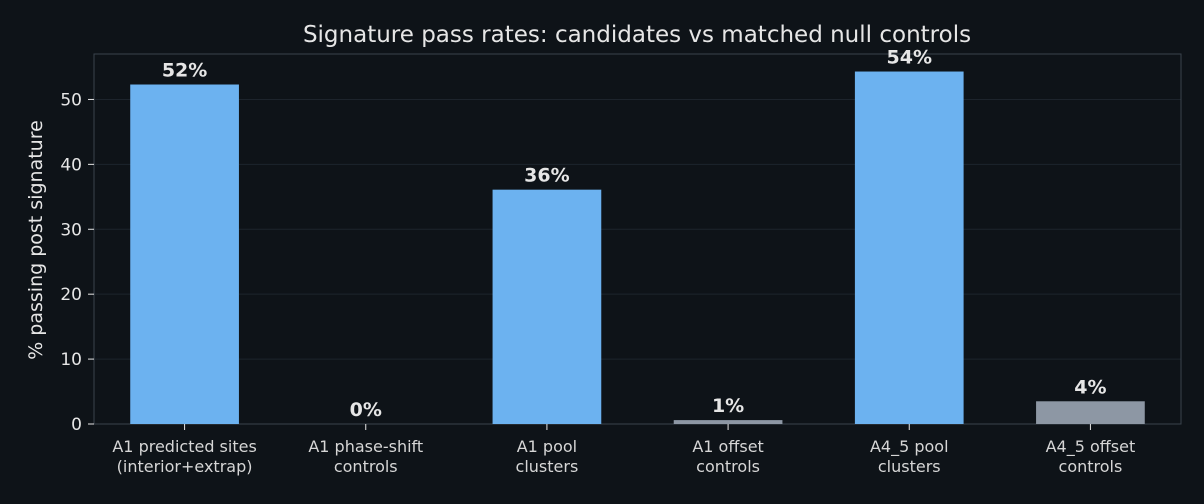 This screenshot has height=504, width=1204. I want to click on y-tick-label: 0, so click(76, 425).